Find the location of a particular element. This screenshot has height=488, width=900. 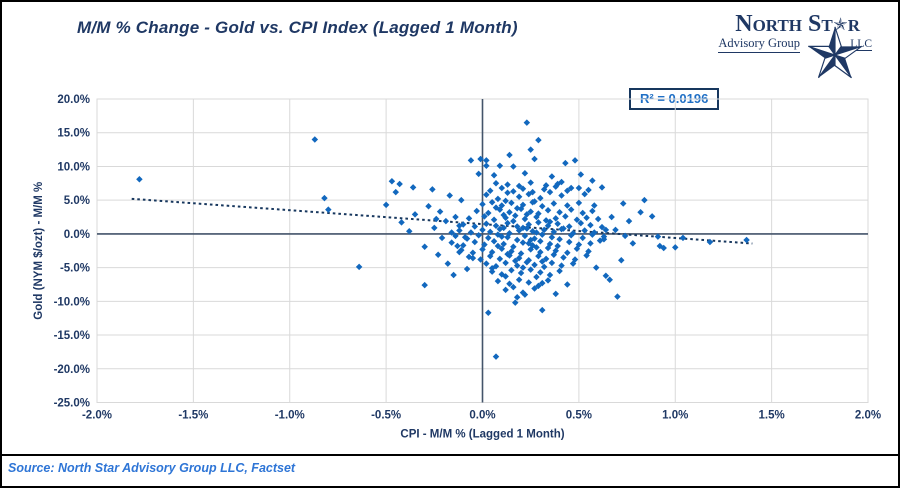

x-tick-label: -0.5% is located at coordinates (386, 416).